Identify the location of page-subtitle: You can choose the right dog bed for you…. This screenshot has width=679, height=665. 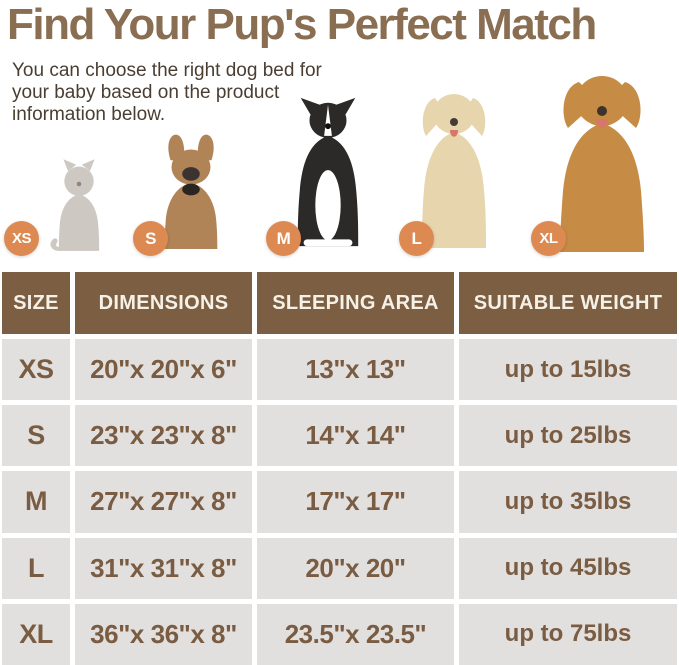
(167, 93).